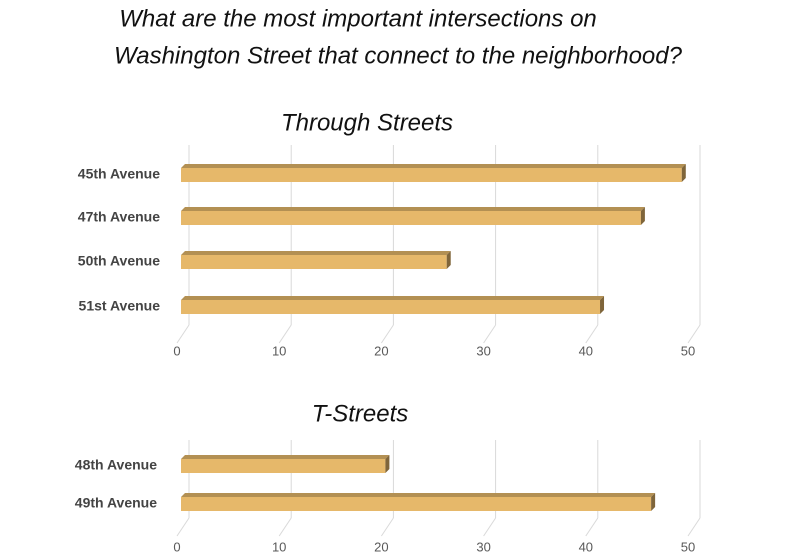 The width and height of the screenshot is (805, 555). What do you see at coordinates (119, 261) in the screenshot?
I see `category-label: 50th Avenue` at bounding box center [119, 261].